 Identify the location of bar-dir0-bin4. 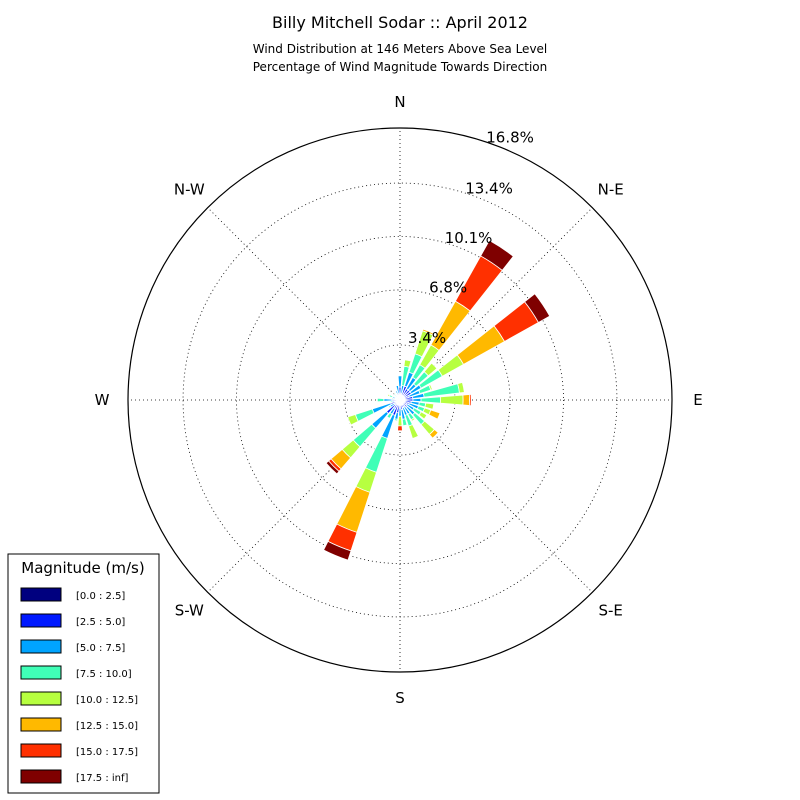
(400, 374).